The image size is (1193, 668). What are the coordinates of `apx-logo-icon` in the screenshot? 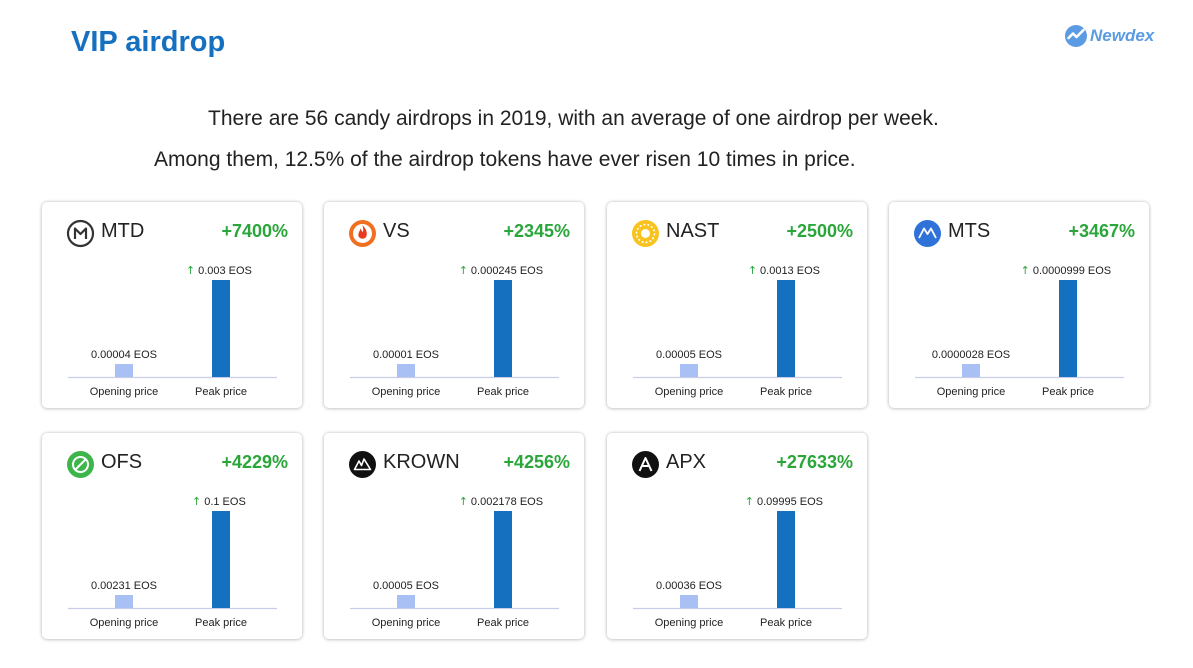 It's located at (645, 464).